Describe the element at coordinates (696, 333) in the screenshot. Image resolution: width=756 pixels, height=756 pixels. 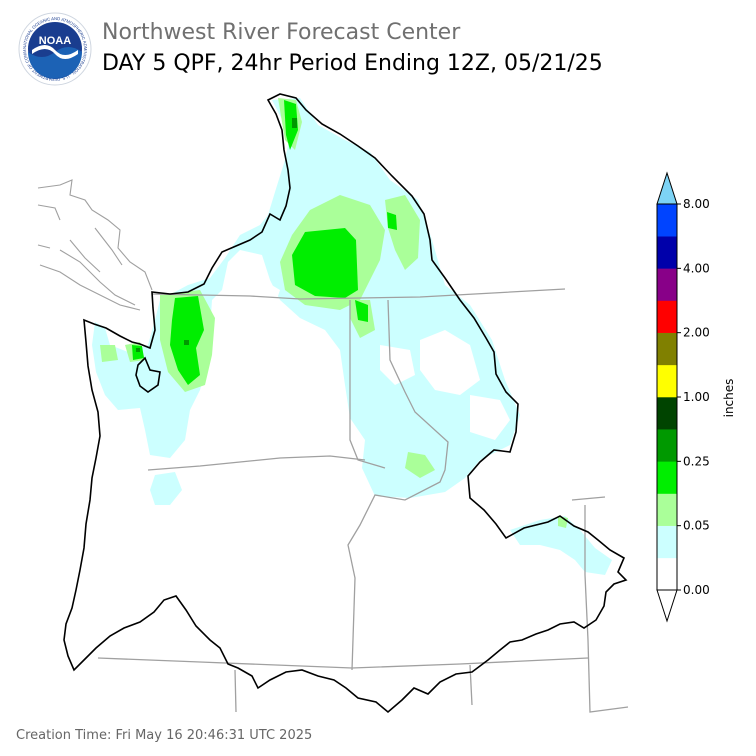
I see `colorbar-tick-label: 2.00` at that location.